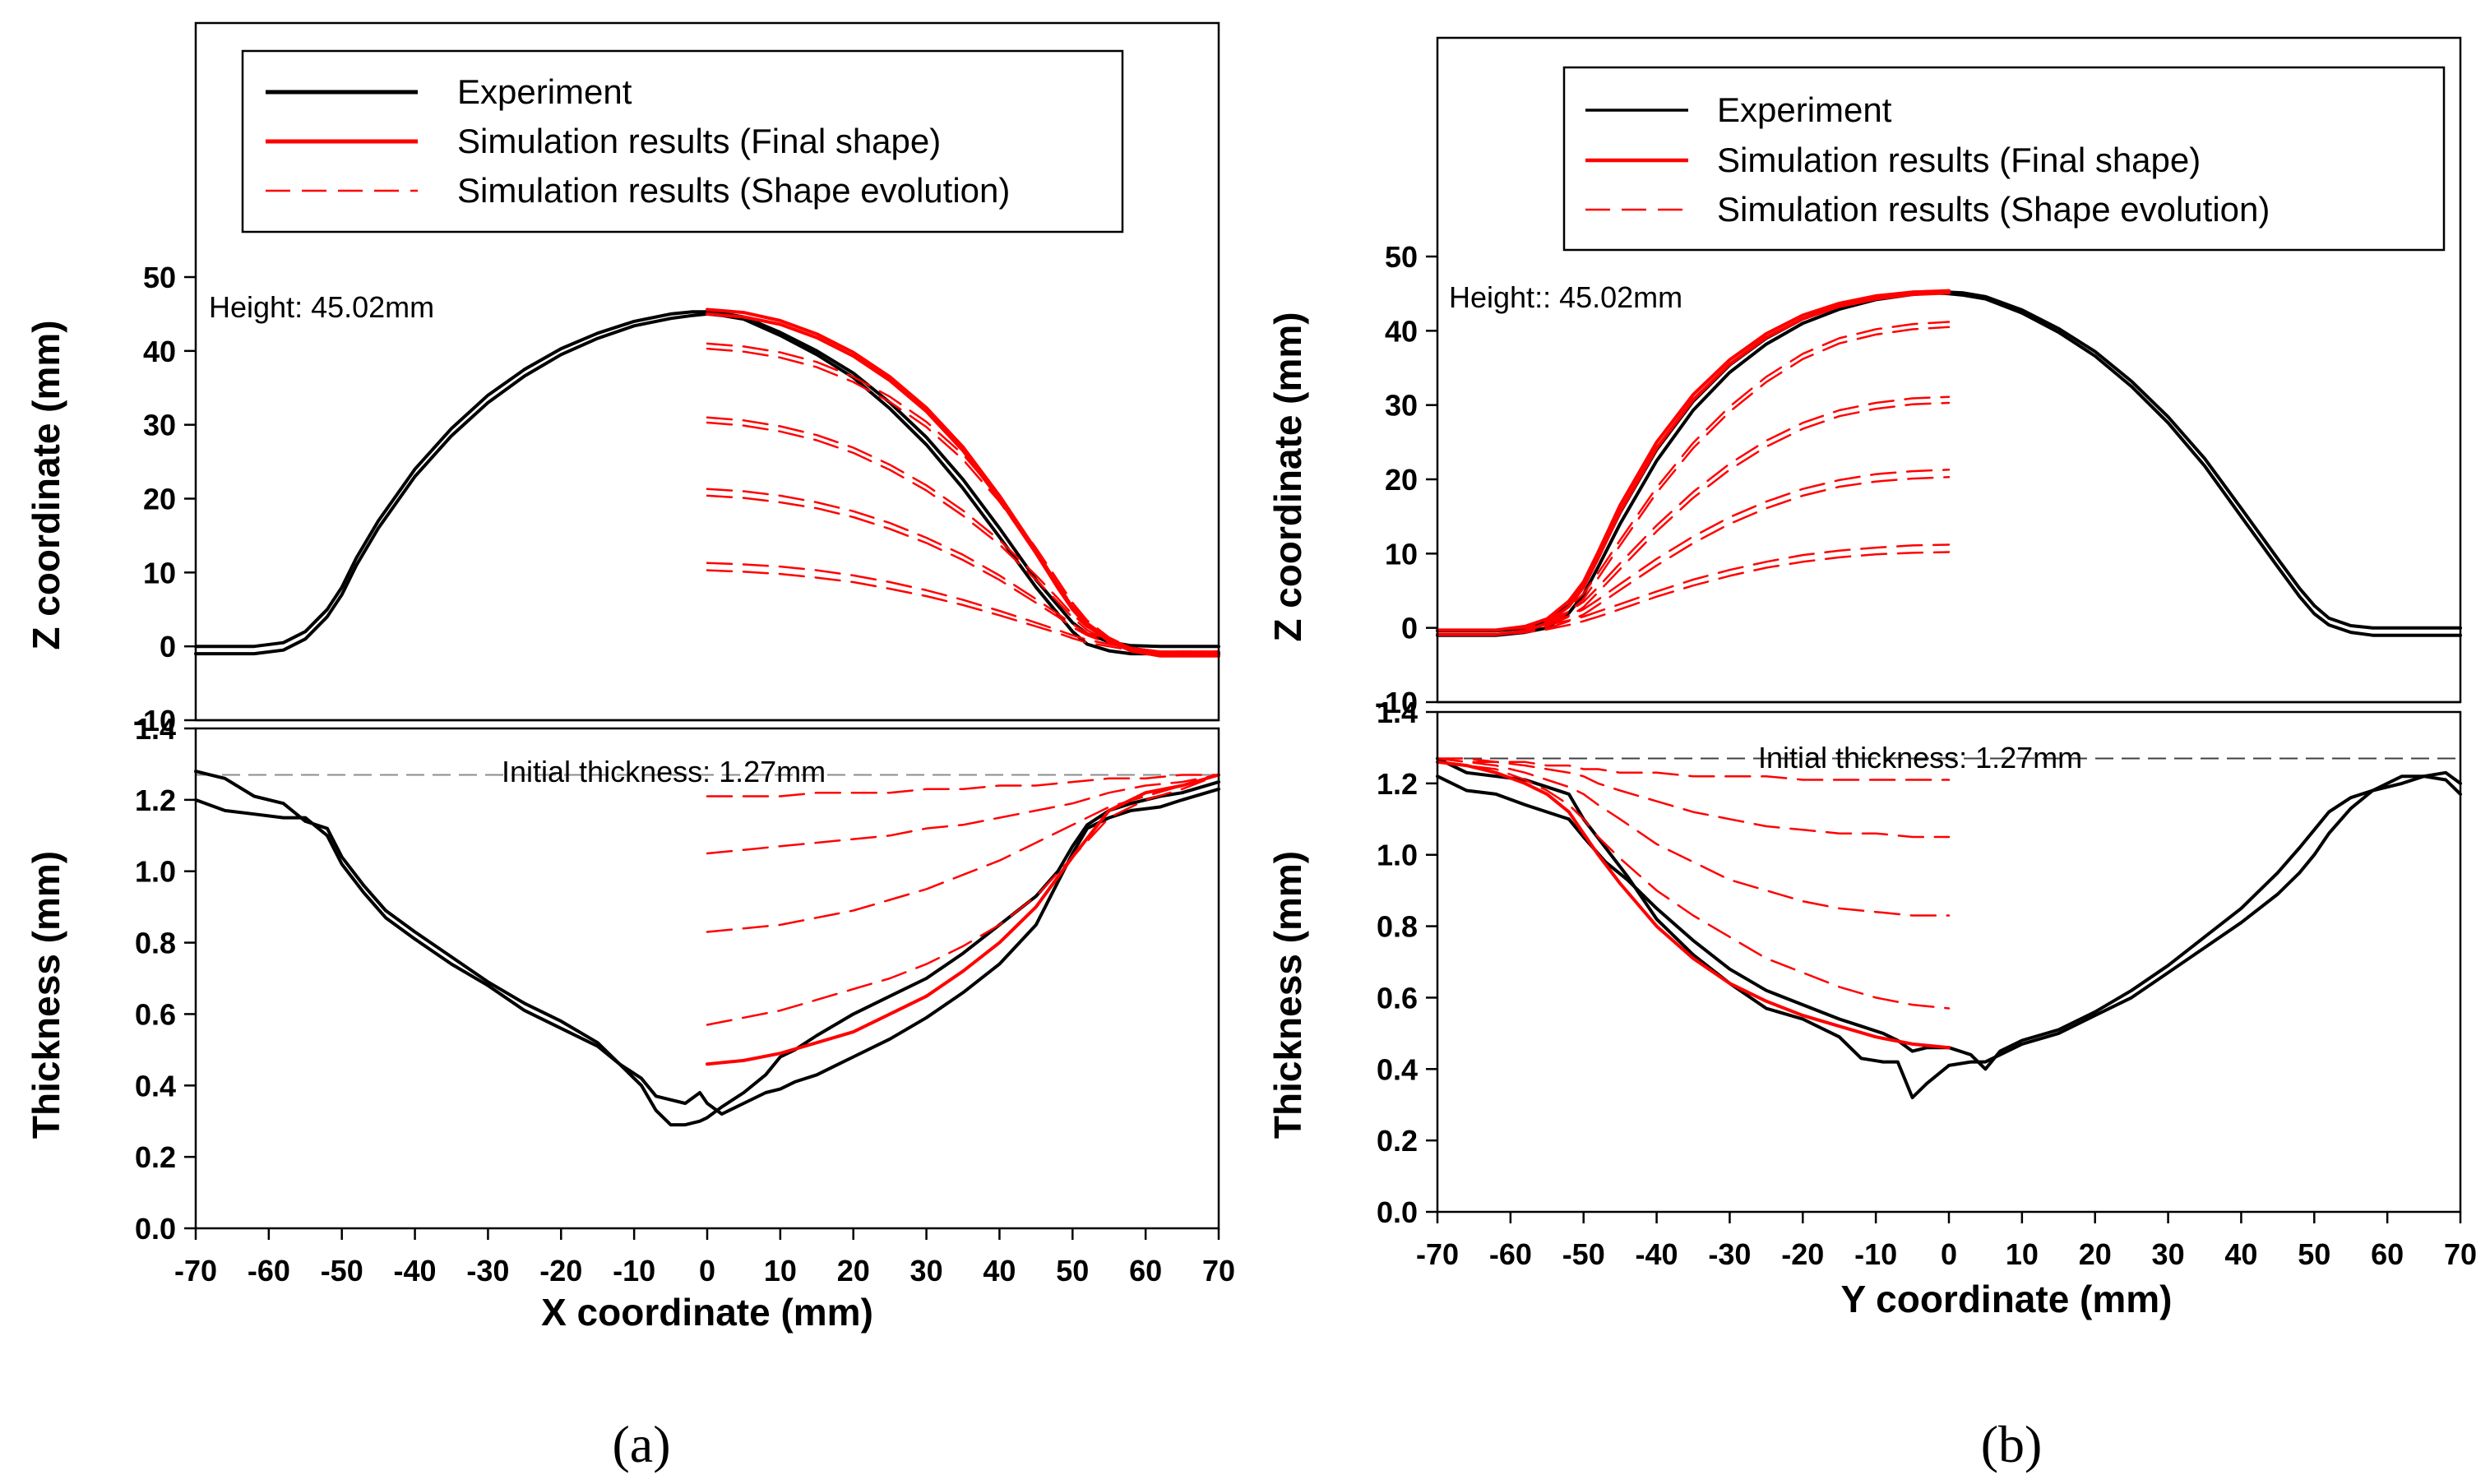 This screenshot has height=1484, width=2490. What do you see at coordinates (780, 1271) in the screenshot?
I see `x-tick-label-a: 10` at bounding box center [780, 1271].